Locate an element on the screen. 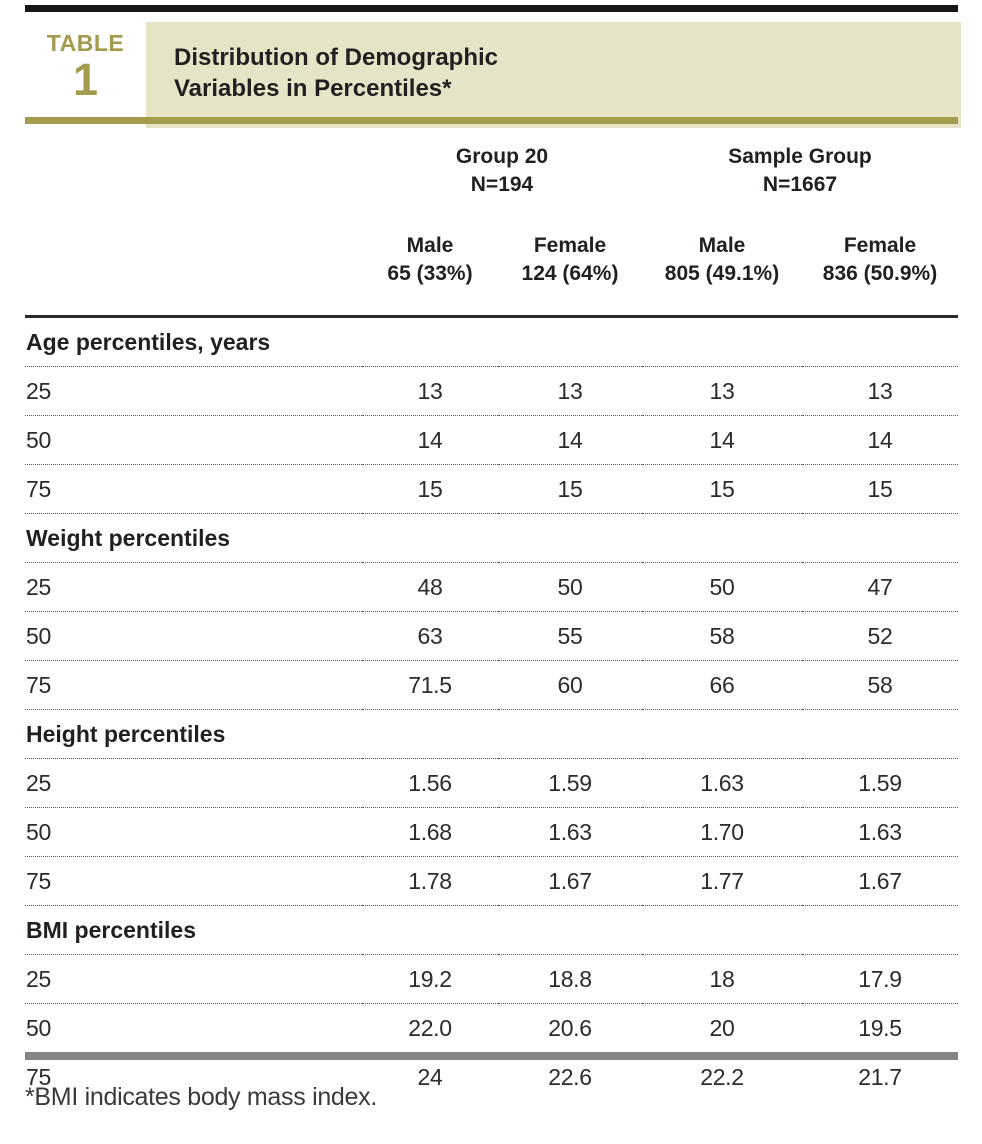  cell-value: 48 is located at coordinates (430, 587).